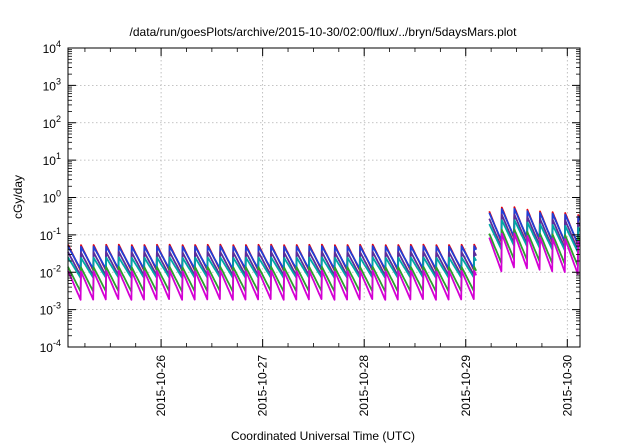 Image resolution: width=640 pixels, height=448 pixels. What do you see at coordinates (263, 386) in the screenshot?
I see `x-tick-label: 2015-10-27` at bounding box center [263, 386].